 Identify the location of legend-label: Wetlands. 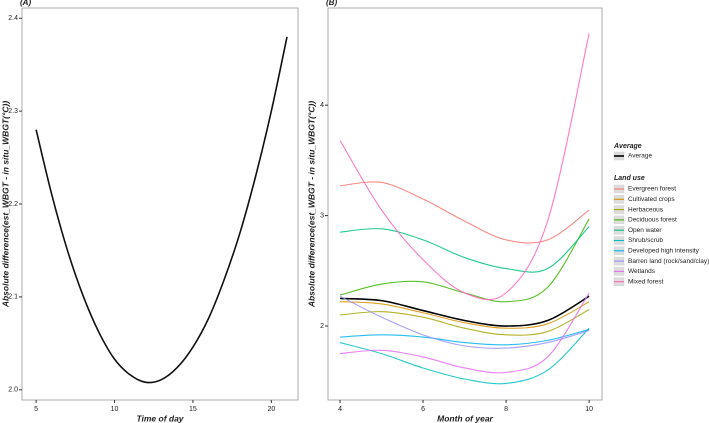
(642, 271).